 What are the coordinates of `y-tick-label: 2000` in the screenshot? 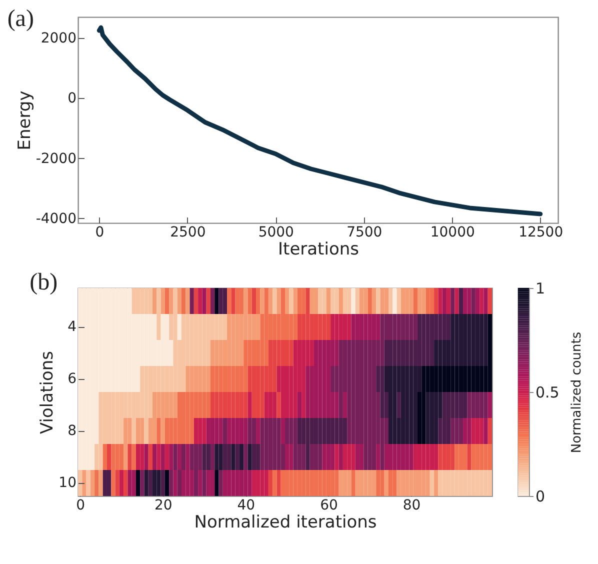 It's located at (58, 38).